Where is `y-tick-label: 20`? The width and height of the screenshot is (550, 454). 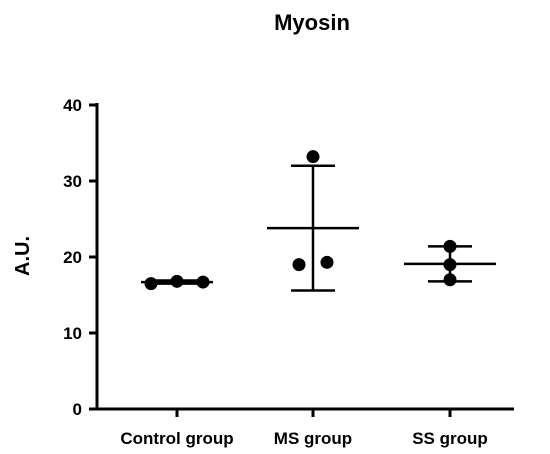 y-tick-label: 20 is located at coordinates (72, 257).